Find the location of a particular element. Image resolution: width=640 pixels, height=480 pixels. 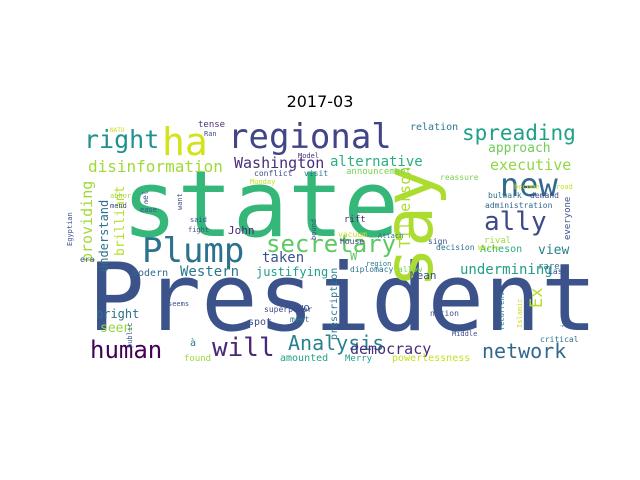

cloud-word: justifying is located at coordinates (292, 272).